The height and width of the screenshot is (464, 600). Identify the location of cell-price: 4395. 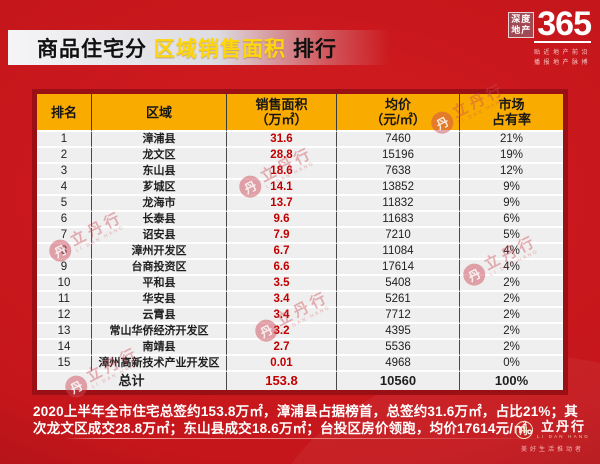
(398, 332).